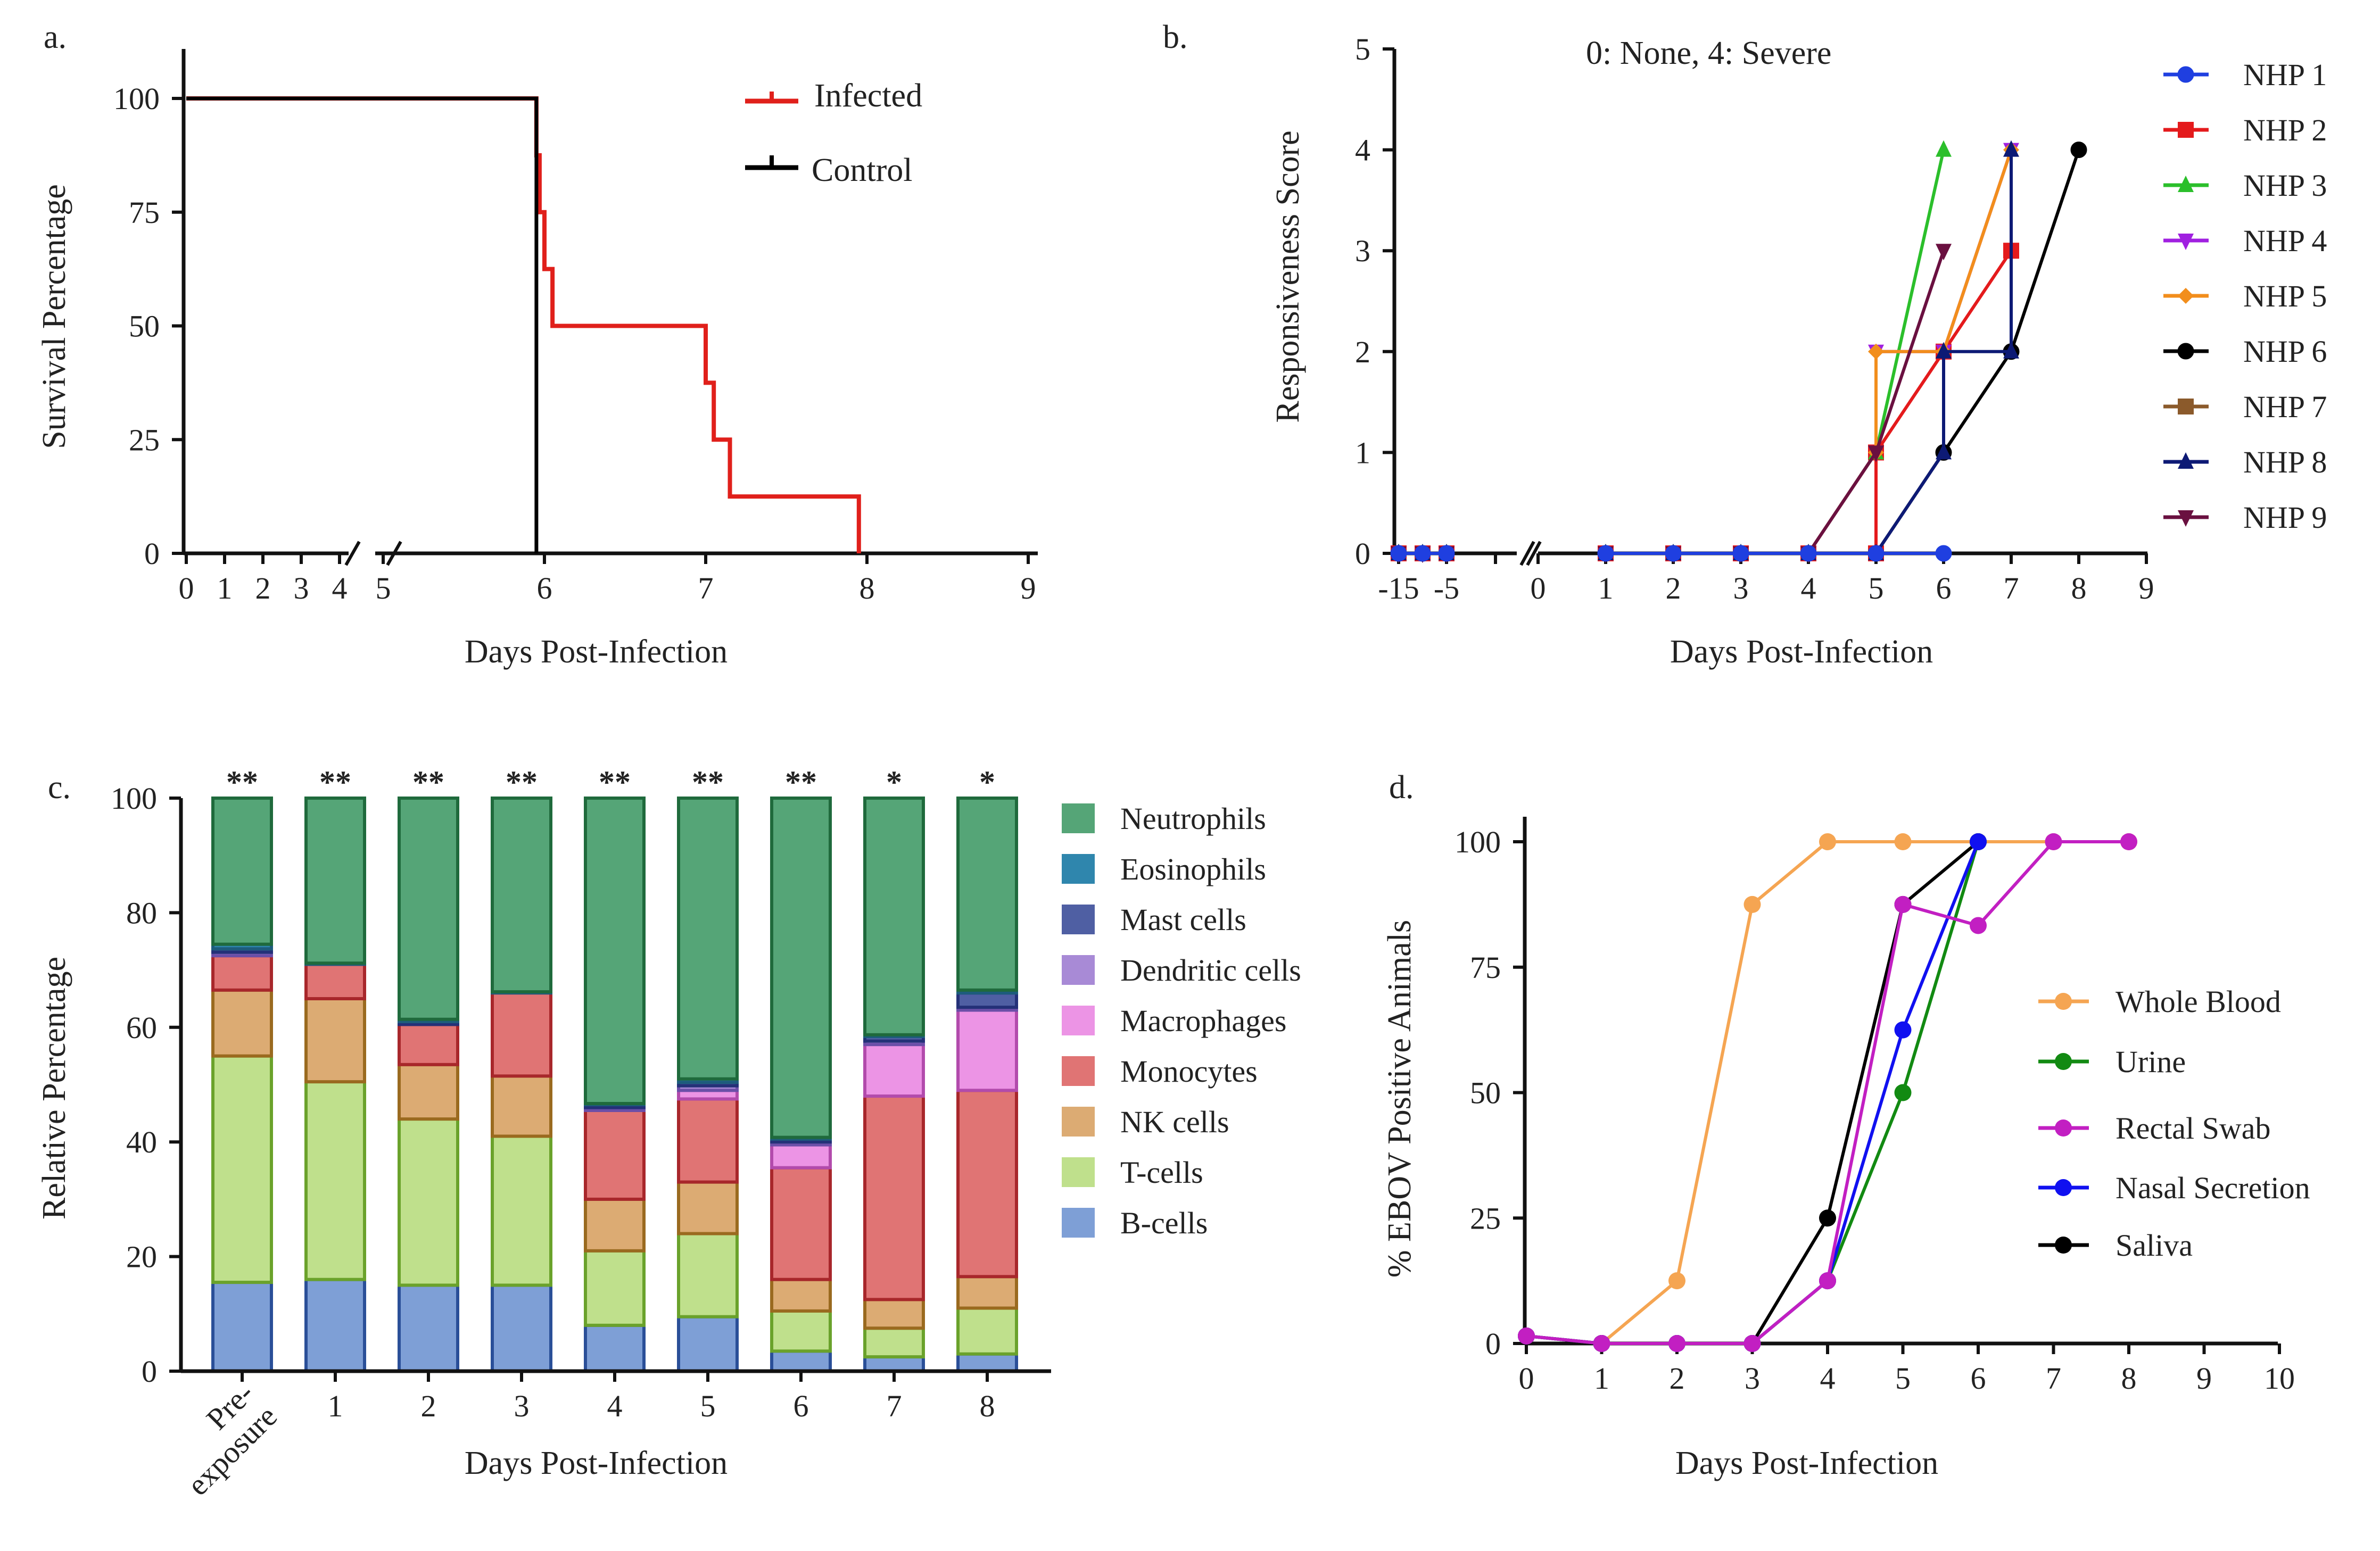 The image size is (2380, 1551). What do you see at coordinates (1203, 1020) in the screenshot?
I see `legend-label: Macrophages` at bounding box center [1203, 1020].